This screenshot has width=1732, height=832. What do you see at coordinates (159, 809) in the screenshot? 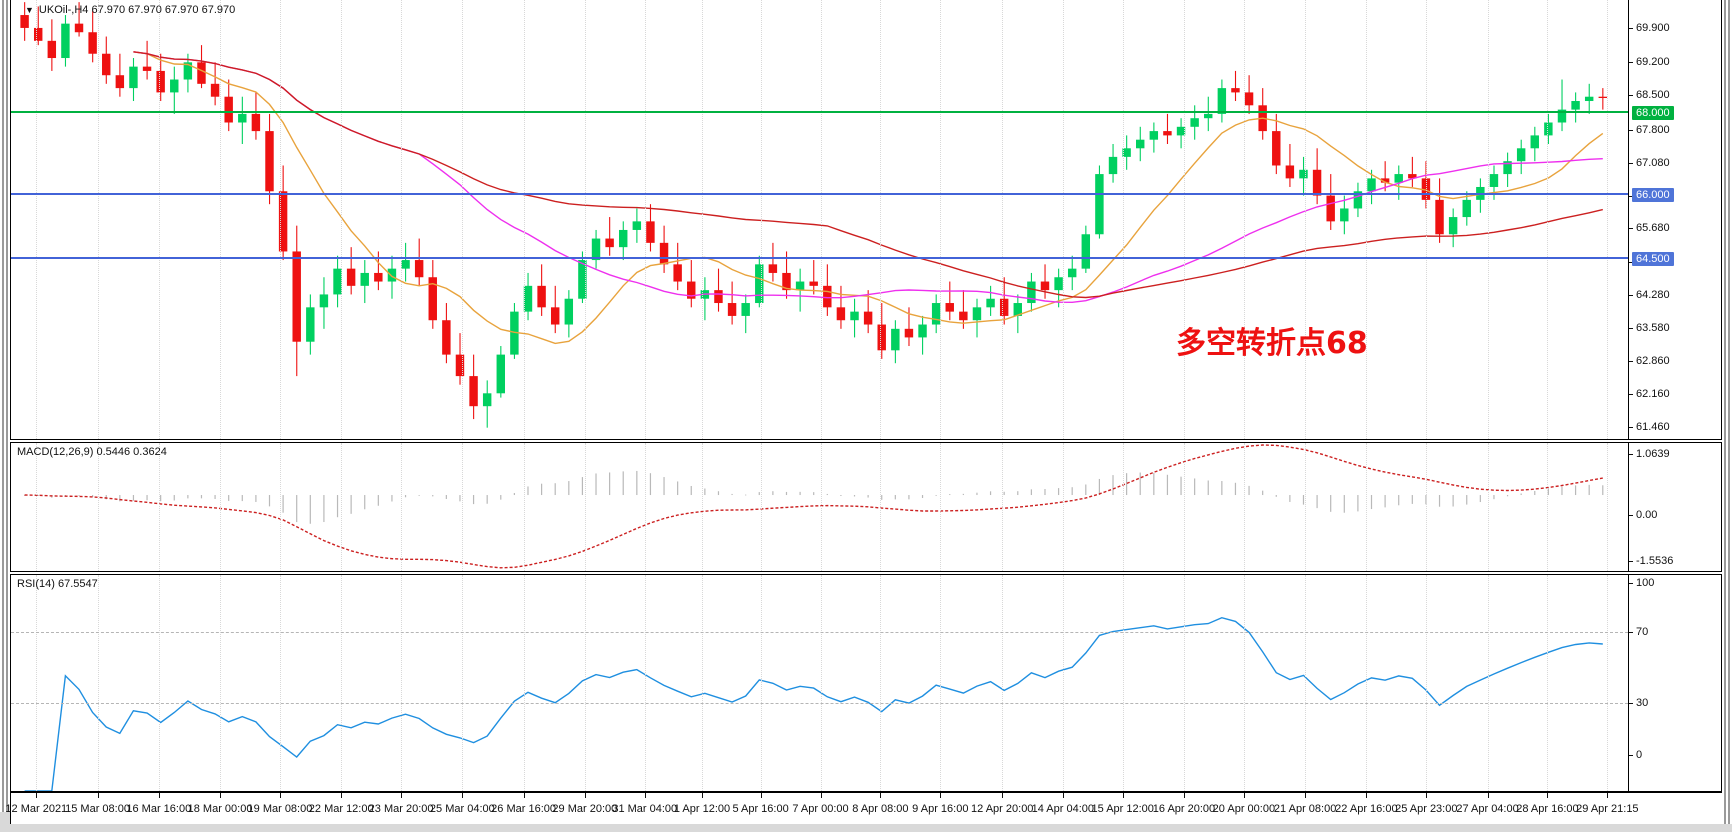
I see `time-tick-label: 16 Mar 16:00` at bounding box center [159, 809].